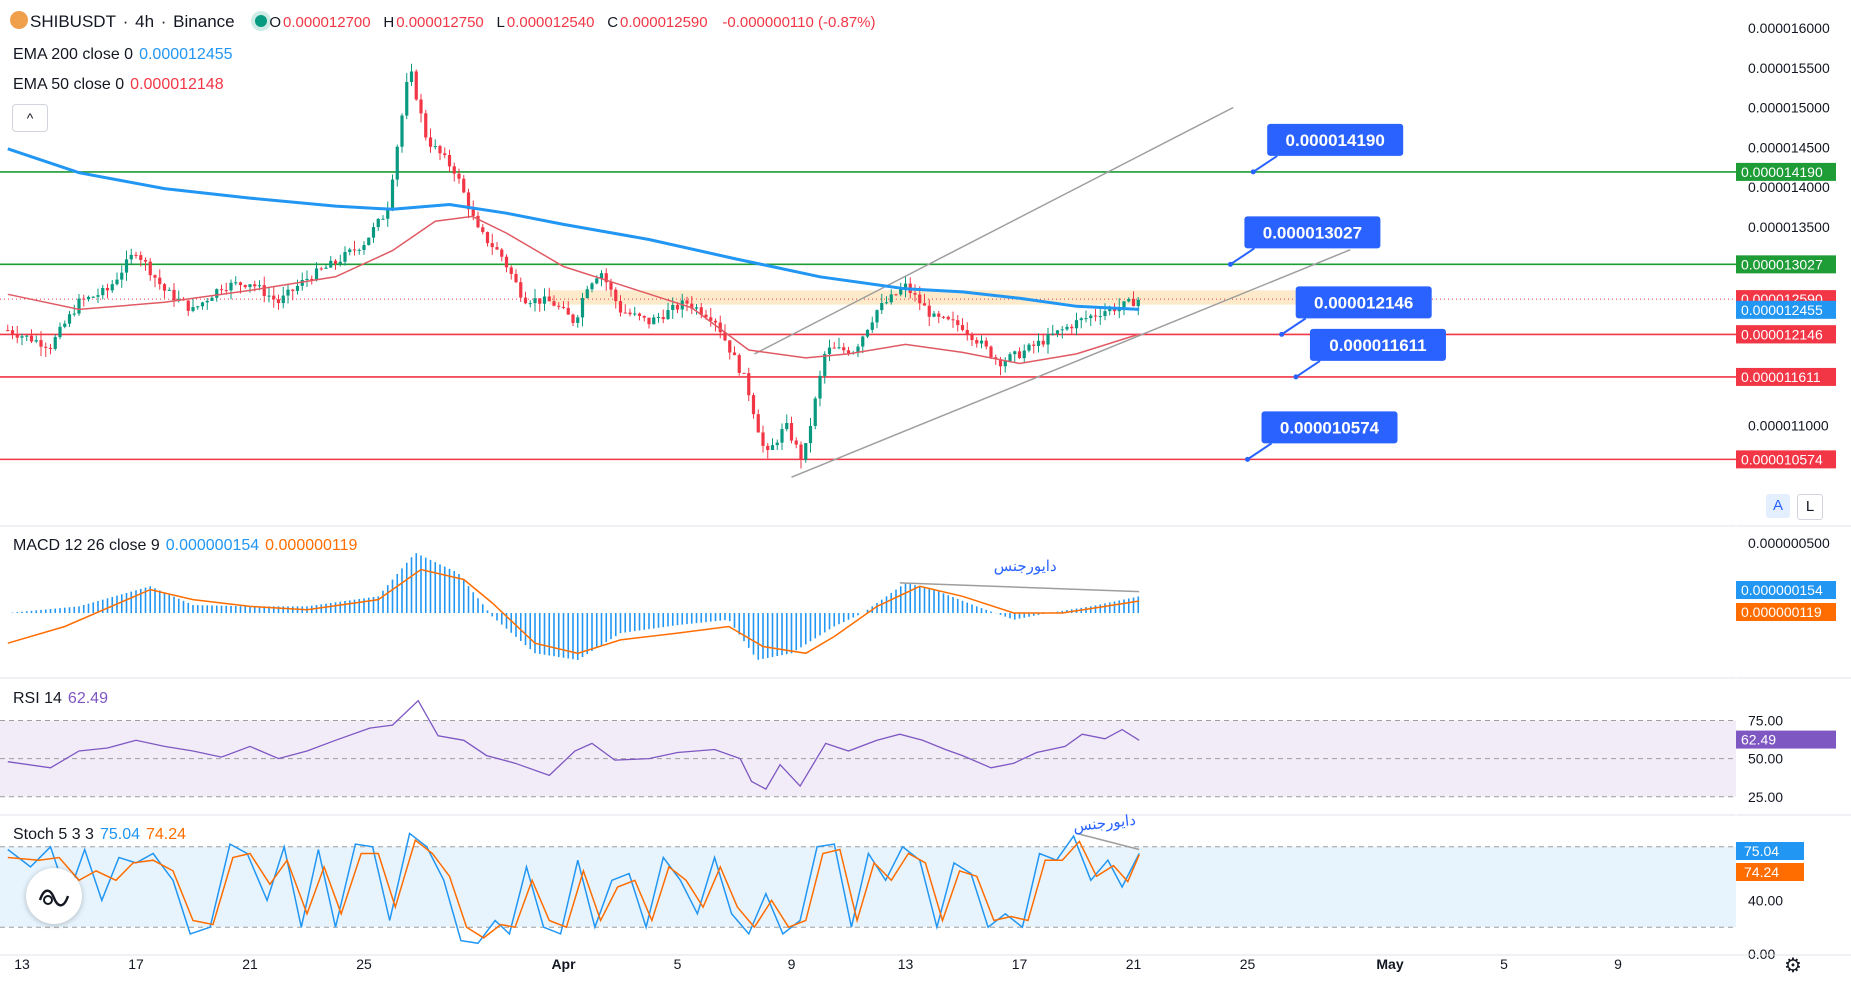 The width and height of the screenshot is (1851, 986). What do you see at coordinates (1025, 566) in the screenshot?
I see `macd-divergence-note: دایورجنس` at bounding box center [1025, 566].